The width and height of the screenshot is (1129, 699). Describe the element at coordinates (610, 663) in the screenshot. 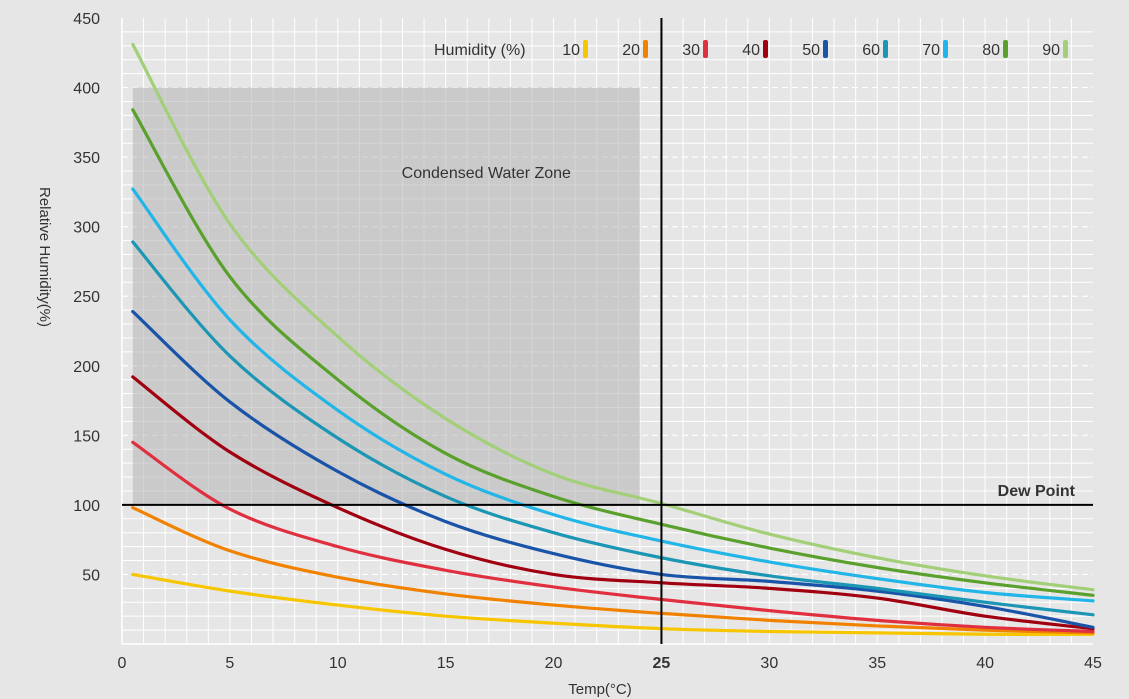

I see `x-axis-ticks: 0 5 10 15 20 25 30 35 40 45` at that location.